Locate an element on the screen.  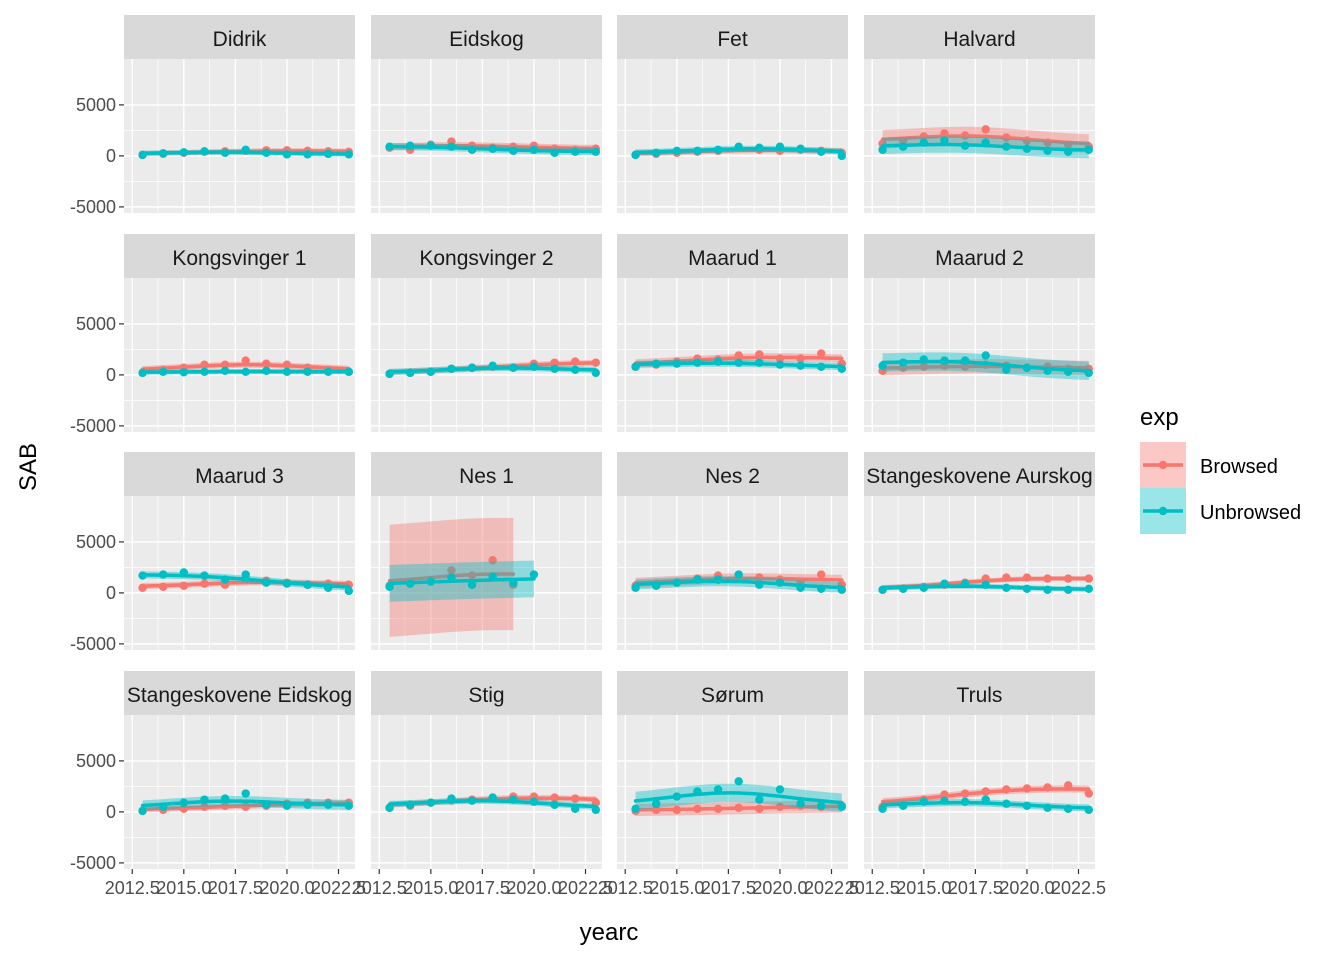
facet-strip-label: Maarud 3 is located at coordinates (239, 476).